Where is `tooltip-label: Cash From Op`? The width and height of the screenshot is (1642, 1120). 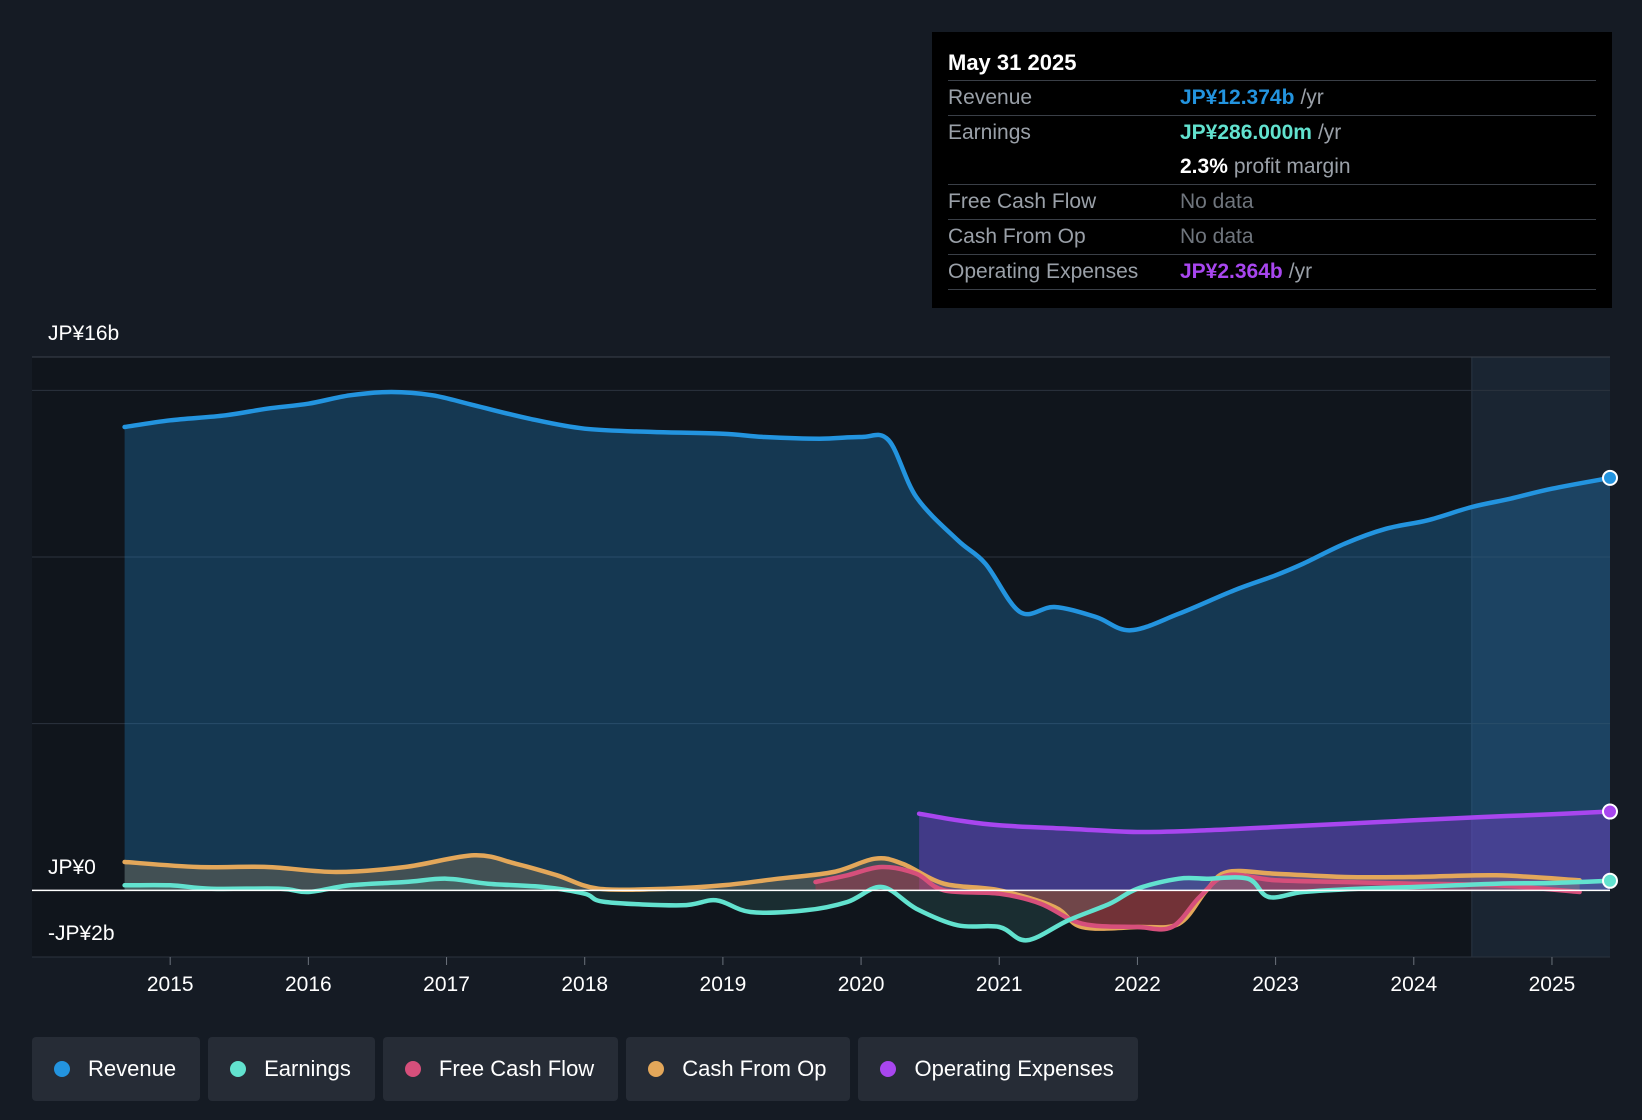
tooltip-label: Cash From Op is located at coordinates (1017, 236).